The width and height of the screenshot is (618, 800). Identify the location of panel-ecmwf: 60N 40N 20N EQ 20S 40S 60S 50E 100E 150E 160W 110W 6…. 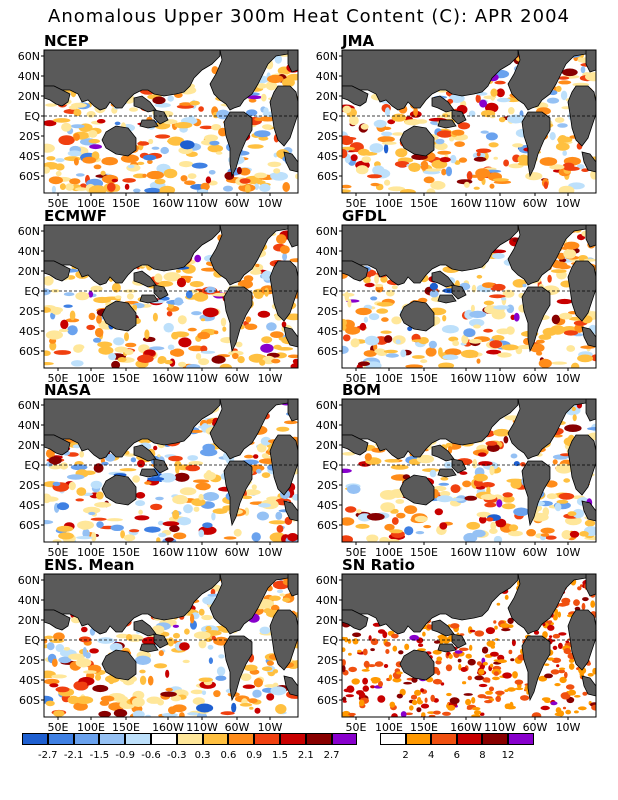
(150, 297).